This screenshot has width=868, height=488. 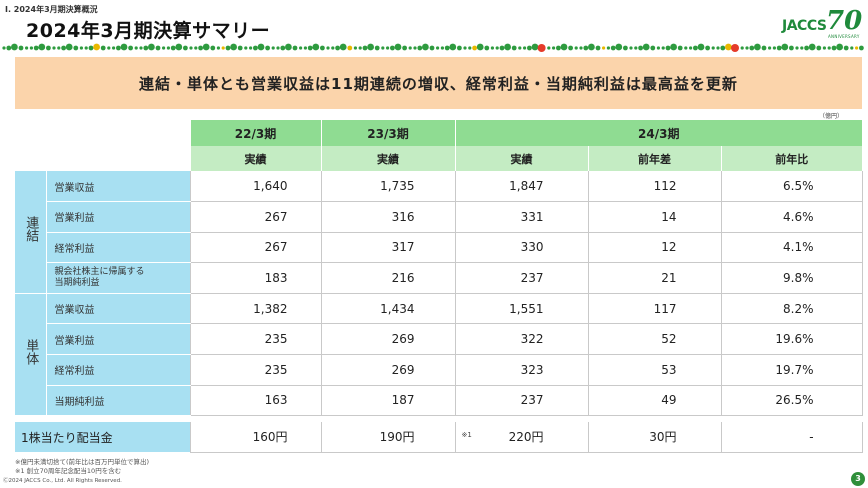 I want to click on cell-value: 220円, so click(x=526, y=437).